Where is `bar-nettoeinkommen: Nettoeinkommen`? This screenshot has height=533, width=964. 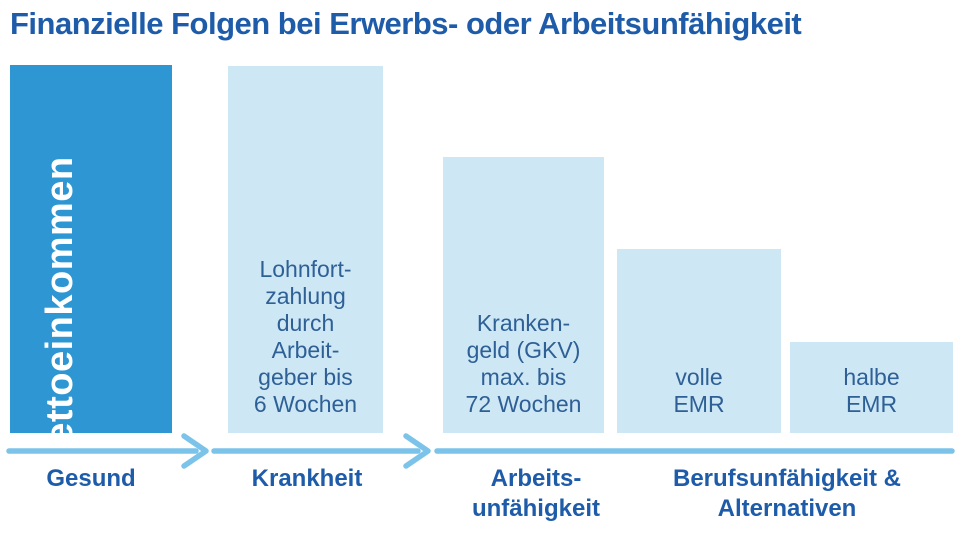 bar-nettoeinkommen: Nettoeinkommen is located at coordinates (91, 268).